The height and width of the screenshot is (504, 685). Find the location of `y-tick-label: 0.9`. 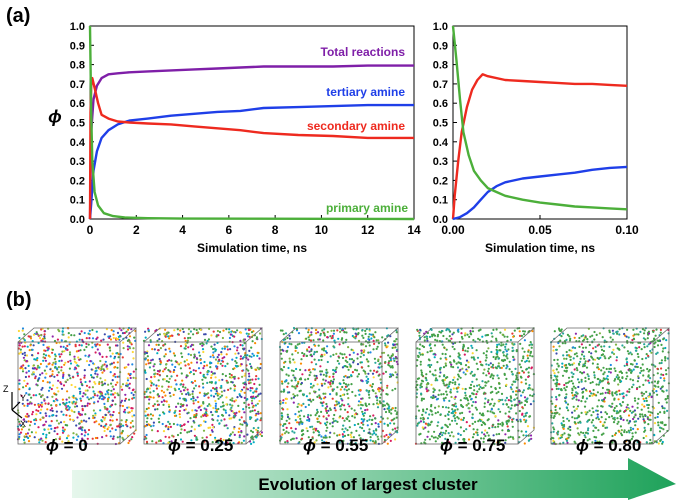

y-tick-label: 0.9 is located at coordinates (77, 46).